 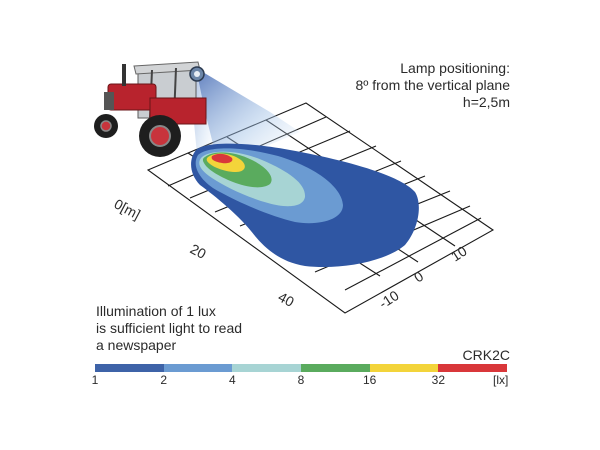 What do you see at coordinates (198, 252) in the screenshot?
I see `axis-label-distance-20: 20` at bounding box center [198, 252].